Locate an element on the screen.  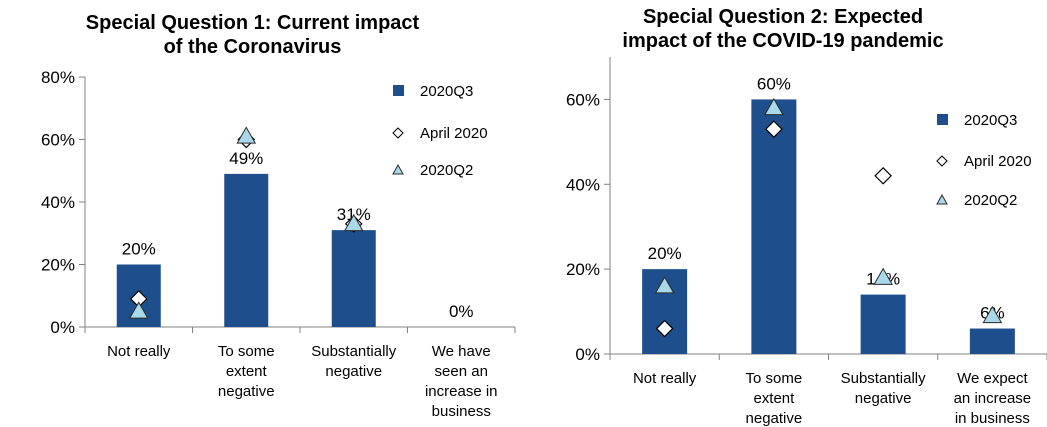
category-label: increase in is located at coordinates (461, 391).